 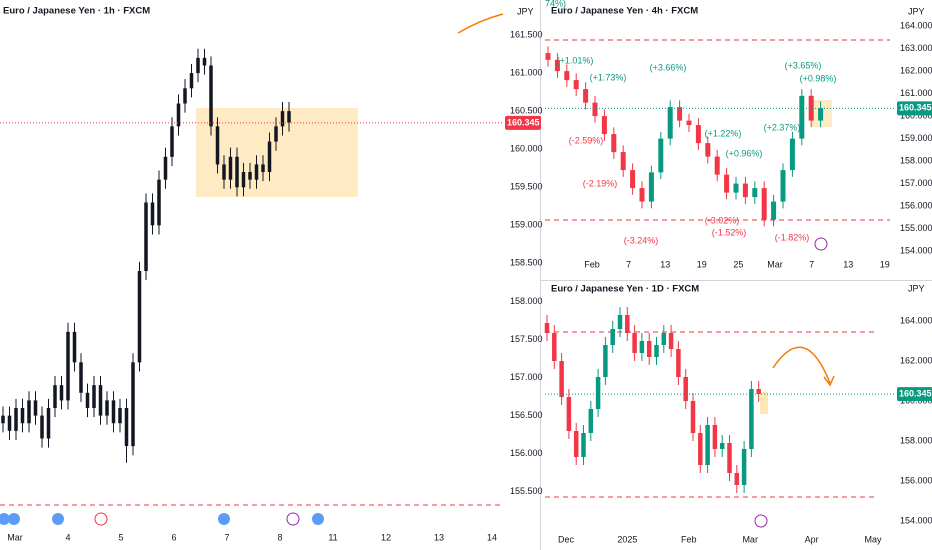 I want to click on x-tick-label: Dec, so click(x=566, y=539).